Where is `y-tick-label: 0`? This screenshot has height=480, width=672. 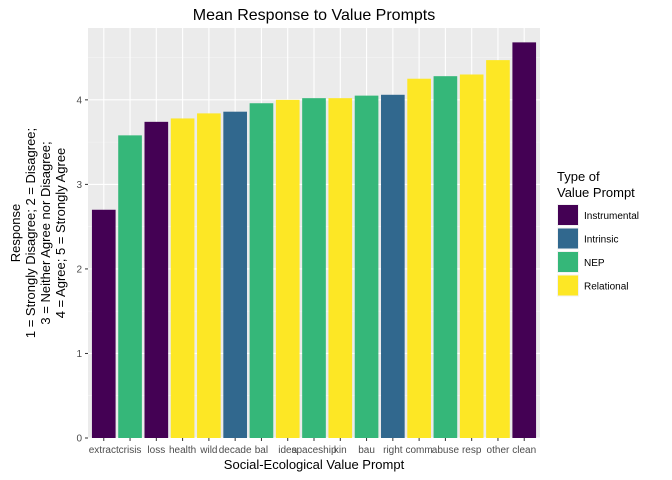
y-tick-label: 0 is located at coordinates (79, 439).